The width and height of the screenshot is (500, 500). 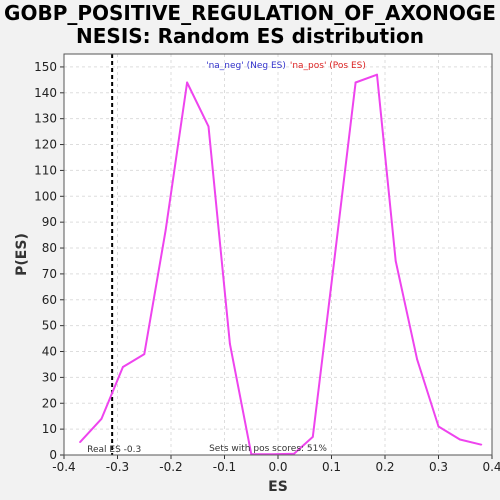 What do you see at coordinates (278, 487) in the screenshot?
I see `x-axis-label: ES` at bounding box center [278, 487].